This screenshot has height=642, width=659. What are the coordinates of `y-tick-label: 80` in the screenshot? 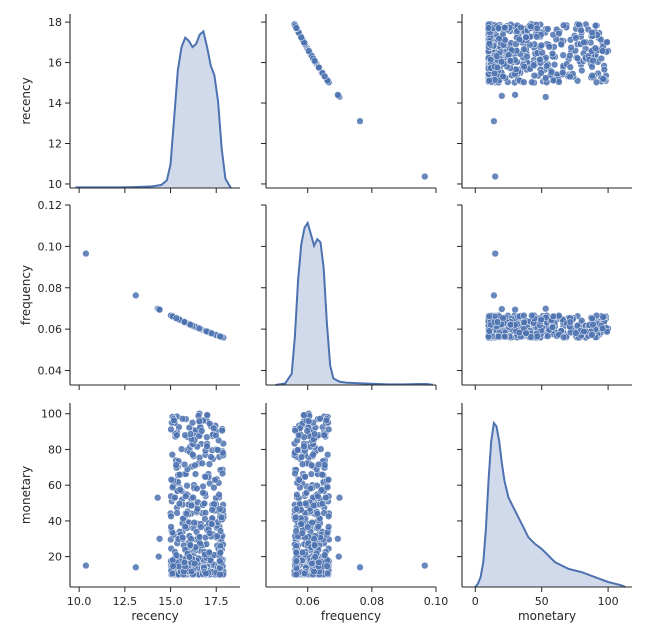 It's located at (55, 449).